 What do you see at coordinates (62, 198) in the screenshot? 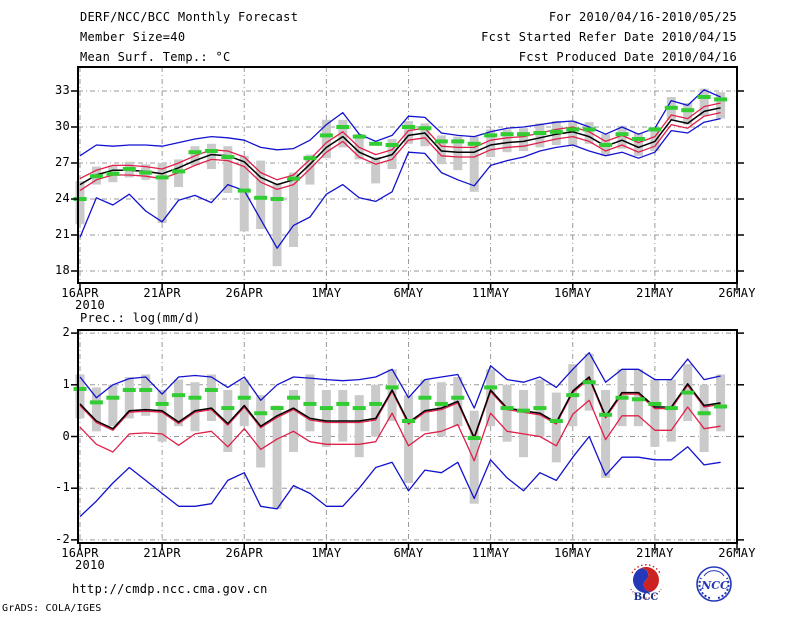
I see `y-tick-label: 24` at bounding box center [62, 198].